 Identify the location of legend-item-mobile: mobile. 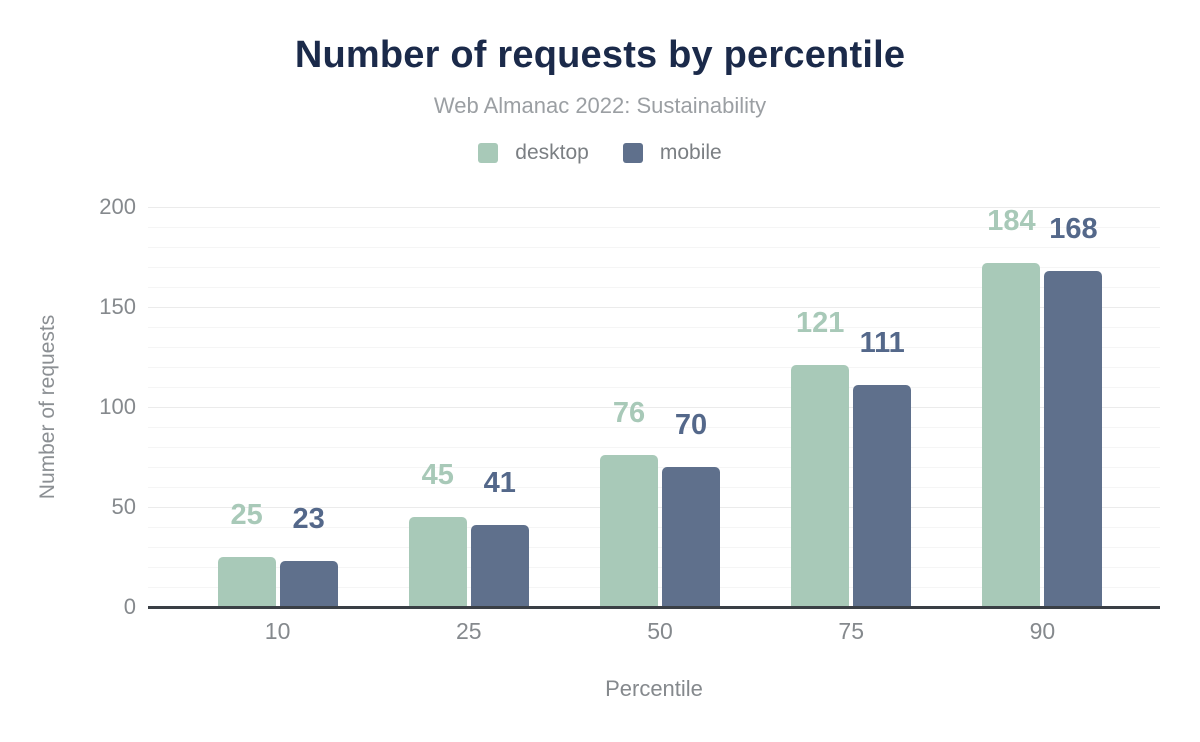
(672, 153).